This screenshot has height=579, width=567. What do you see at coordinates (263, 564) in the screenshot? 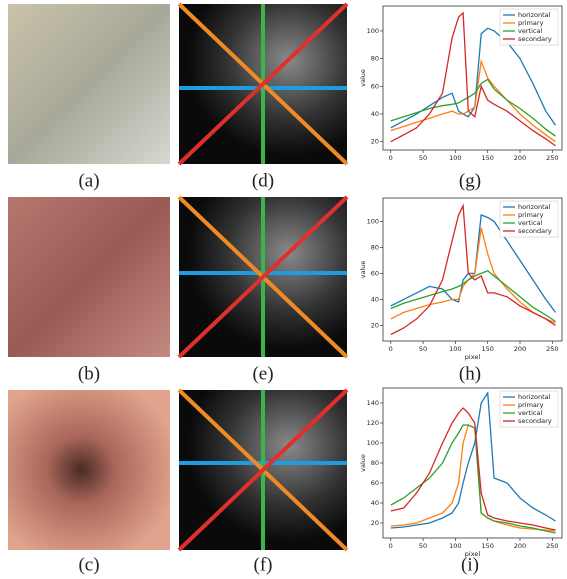
I see `panel-label: (f)` at bounding box center [263, 564].